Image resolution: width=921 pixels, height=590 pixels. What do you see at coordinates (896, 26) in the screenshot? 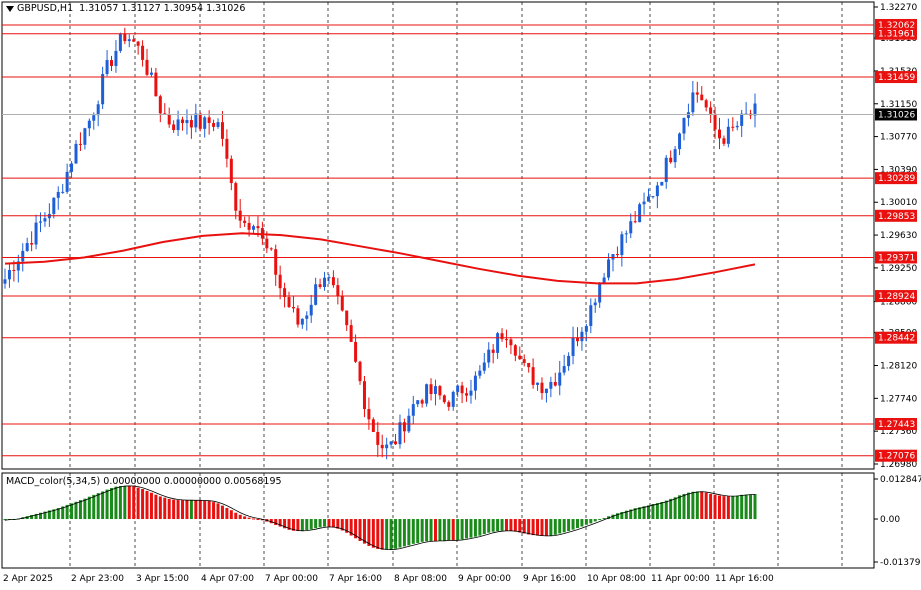
I see `level-price-label: 1.32062` at bounding box center [896, 26].